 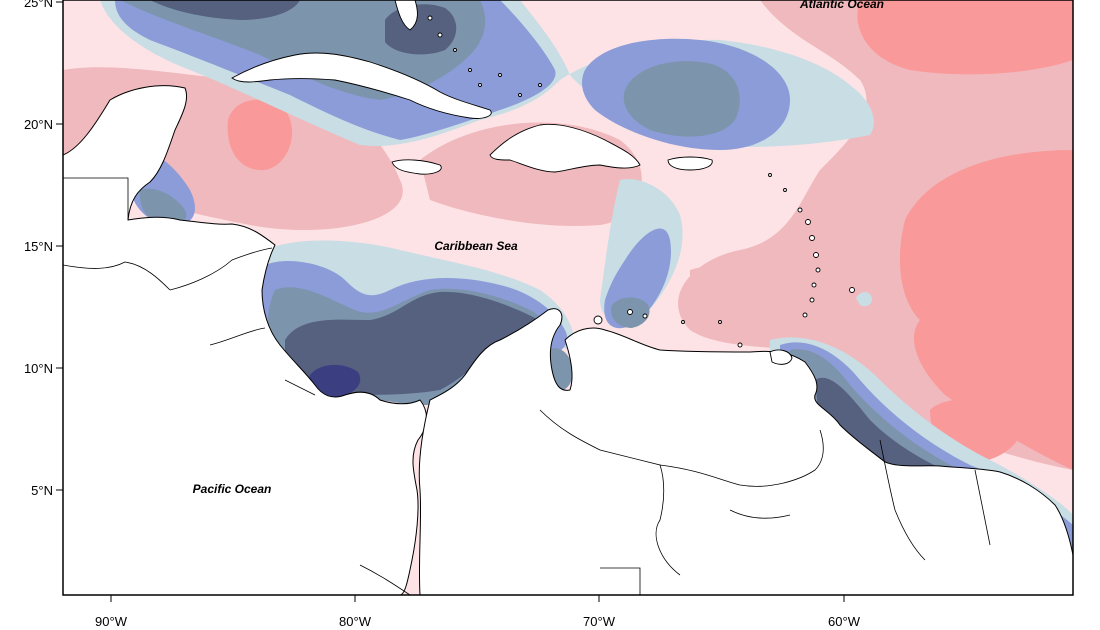 What do you see at coordinates (260, 135) in the screenshot?
I see `field-salmon-west` at bounding box center [260, 135].